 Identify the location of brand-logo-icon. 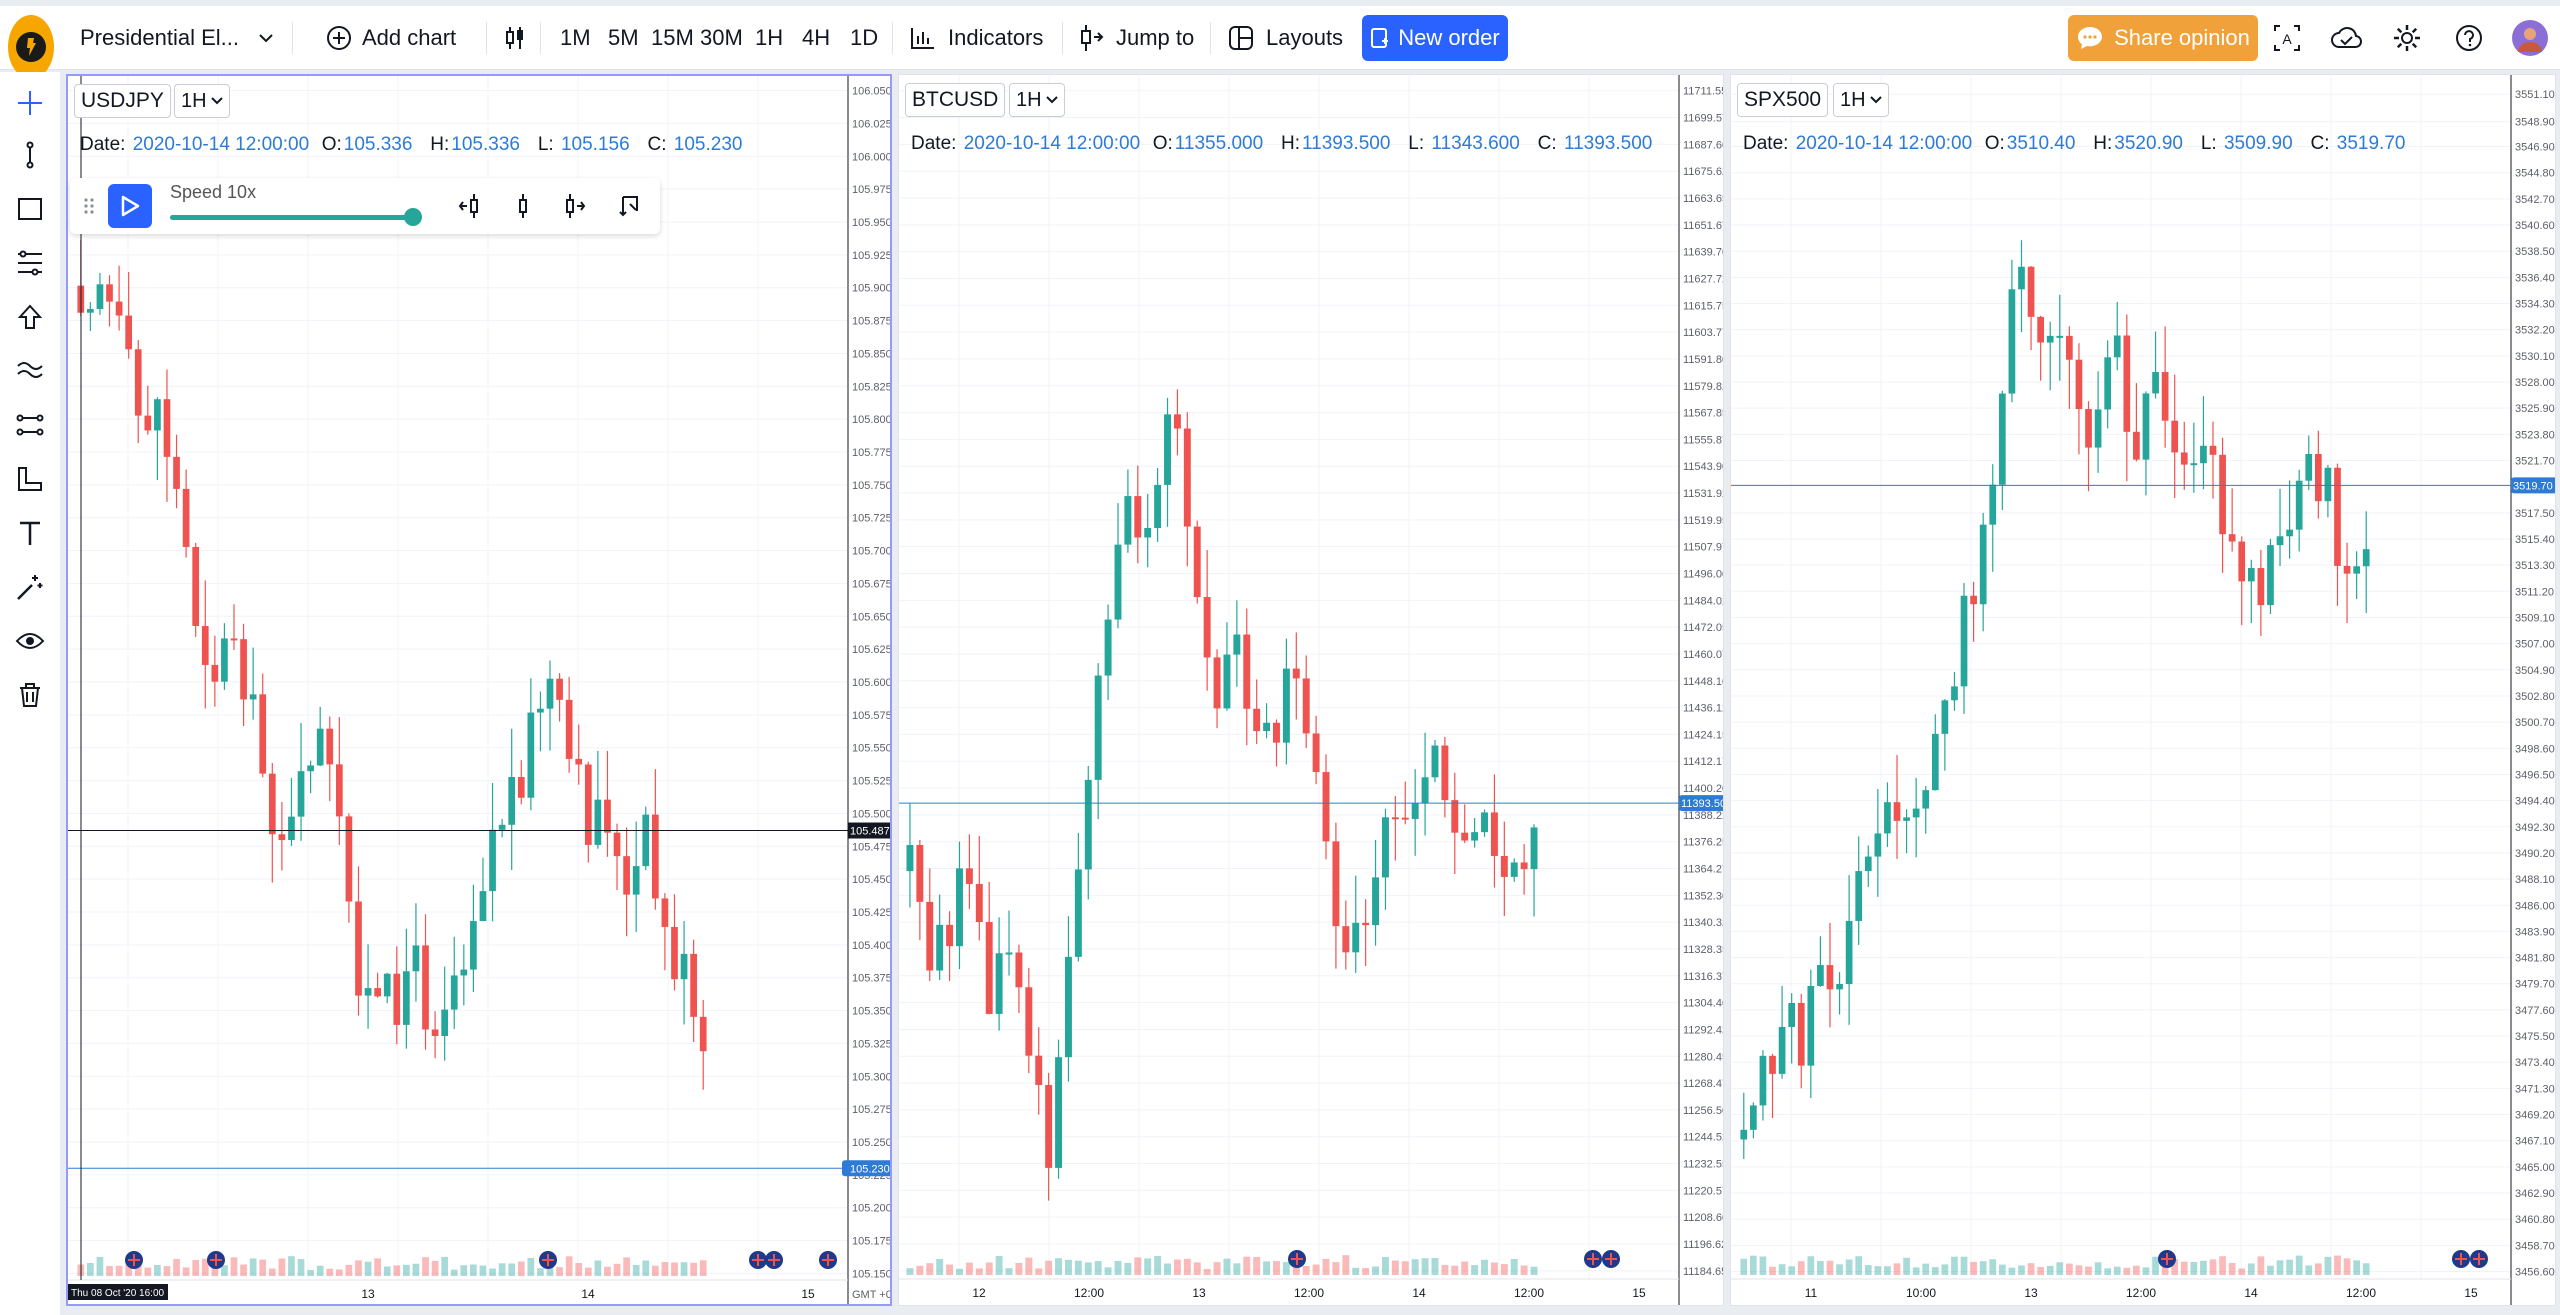
(31, 47).